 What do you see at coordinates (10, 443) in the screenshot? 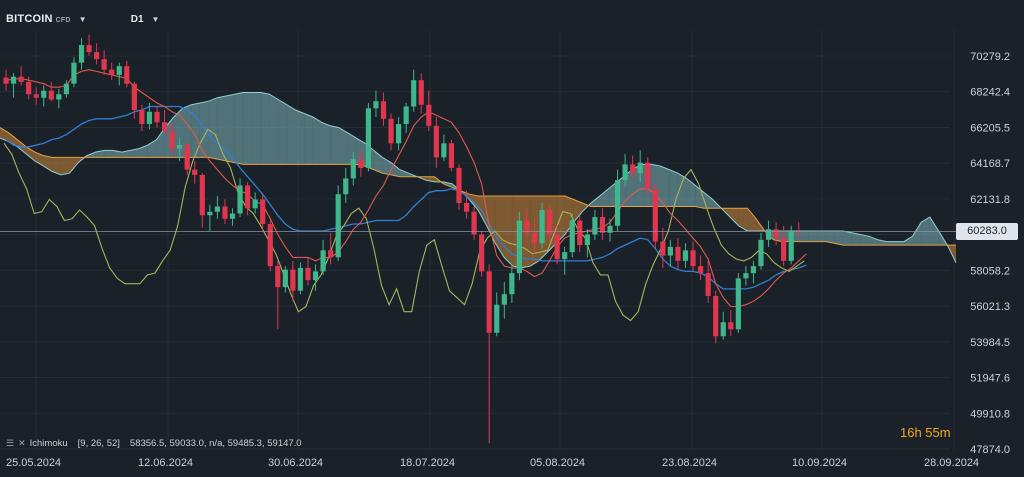
I see `settings-icon: ☰` at bounding box center [10, 443].